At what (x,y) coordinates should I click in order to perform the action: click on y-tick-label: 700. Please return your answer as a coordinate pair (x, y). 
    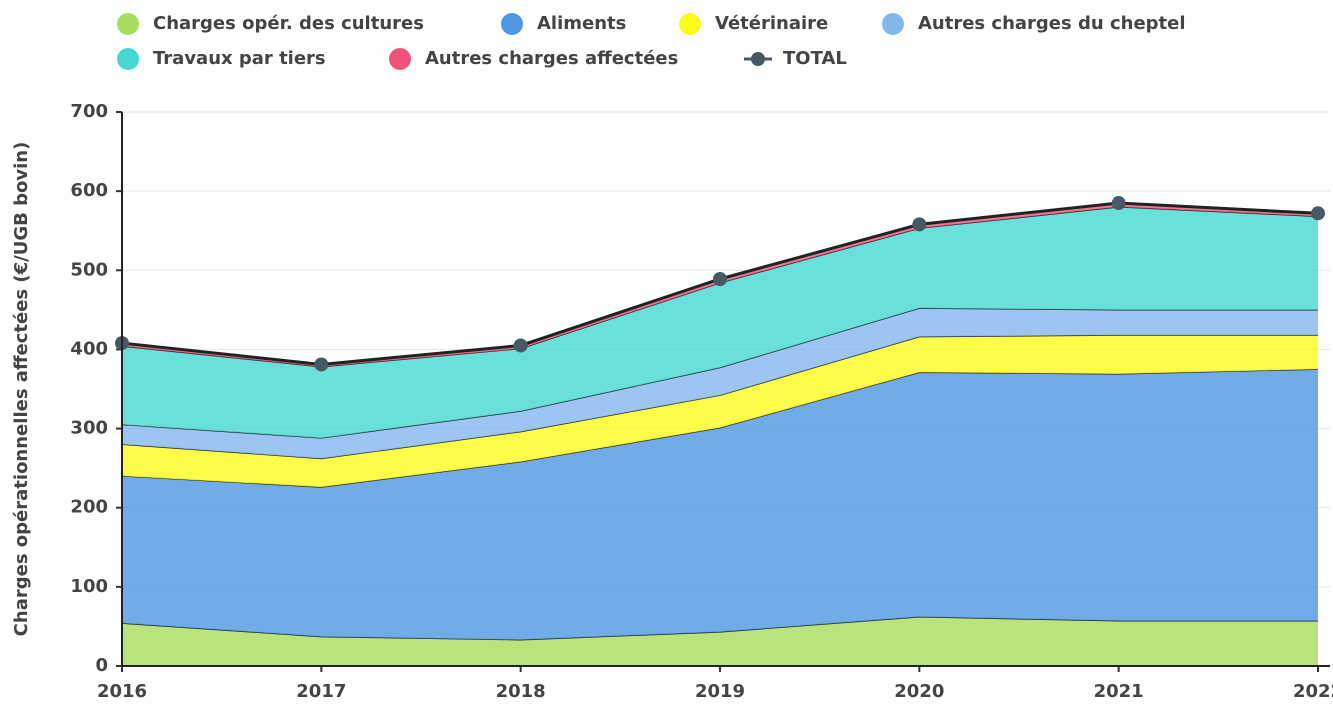
    Looking at the image, I should click on (89, 111).